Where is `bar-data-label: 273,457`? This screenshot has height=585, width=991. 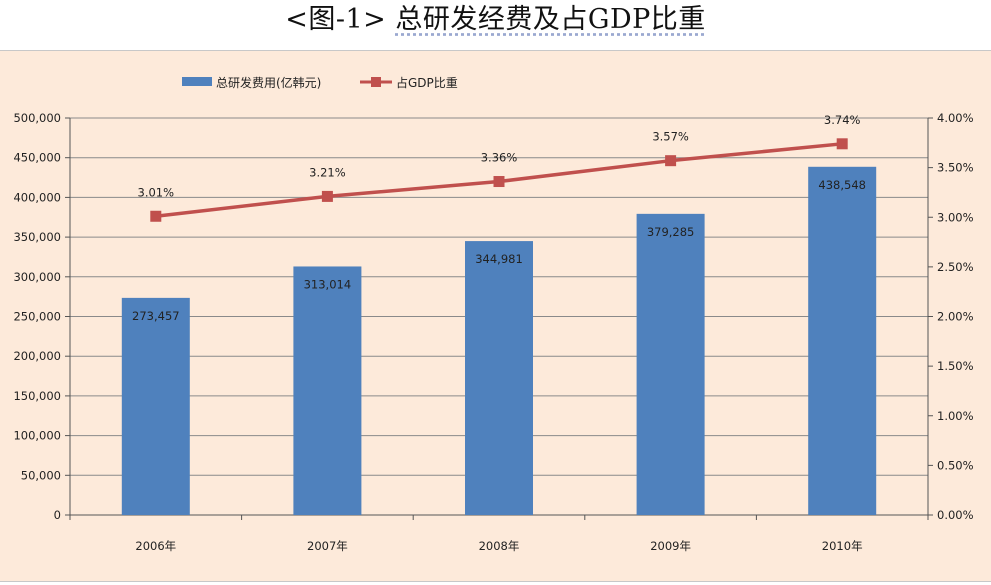 bar-data-label: 273,457 is located at coordinates (156, 316).